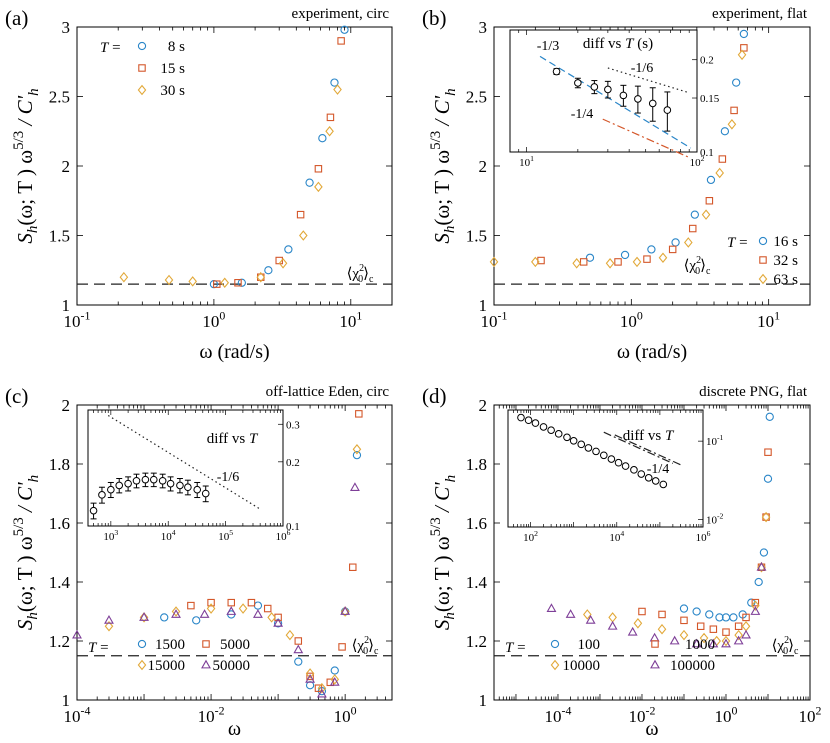 The height and width of the screenshot is (743, 830). Describe the element at coordinates (211, 714) in the screenshot. I see `x-tick-label: 10⁻²` at that location.